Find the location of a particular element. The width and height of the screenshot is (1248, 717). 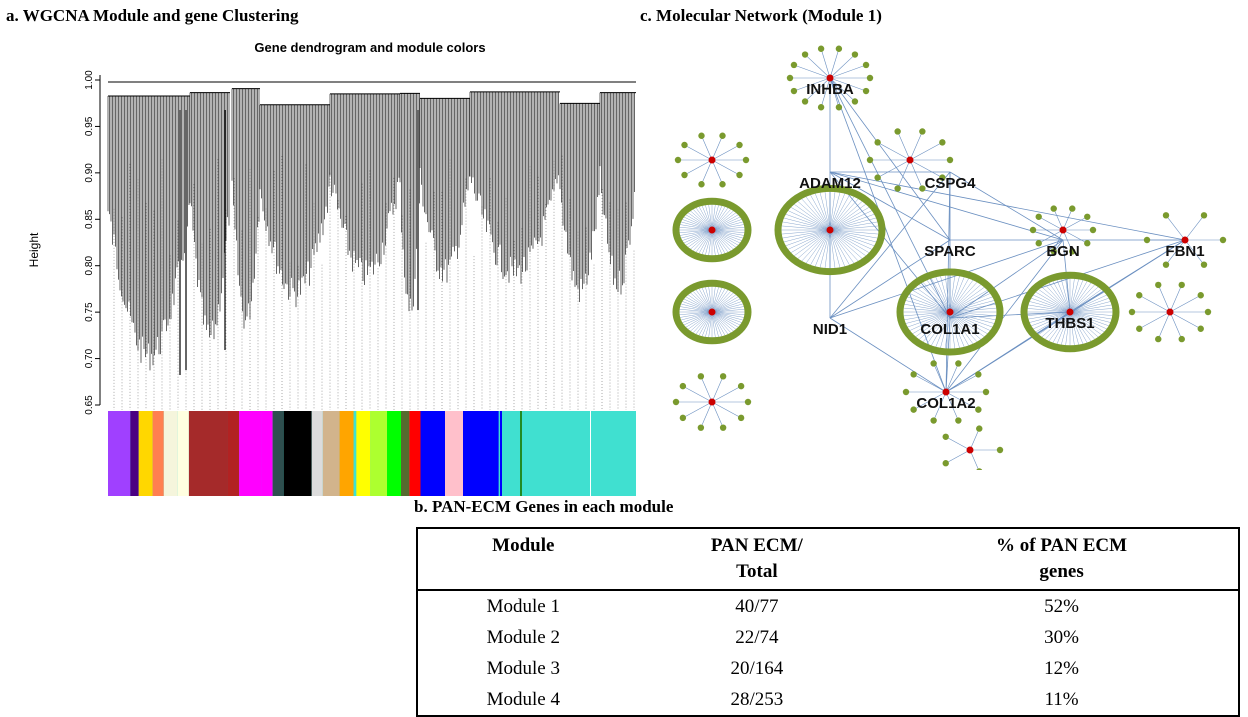

table-row: Module 4 28/253 11% is located at coordinates (828, 699).